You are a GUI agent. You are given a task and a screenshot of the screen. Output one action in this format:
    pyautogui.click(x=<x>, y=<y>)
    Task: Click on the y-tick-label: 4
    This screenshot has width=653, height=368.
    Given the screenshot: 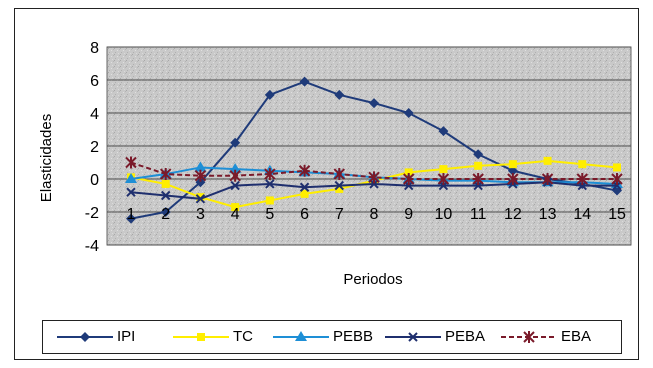 What is the action you would take?
    pyautogui.click(x=94, y=114)
    